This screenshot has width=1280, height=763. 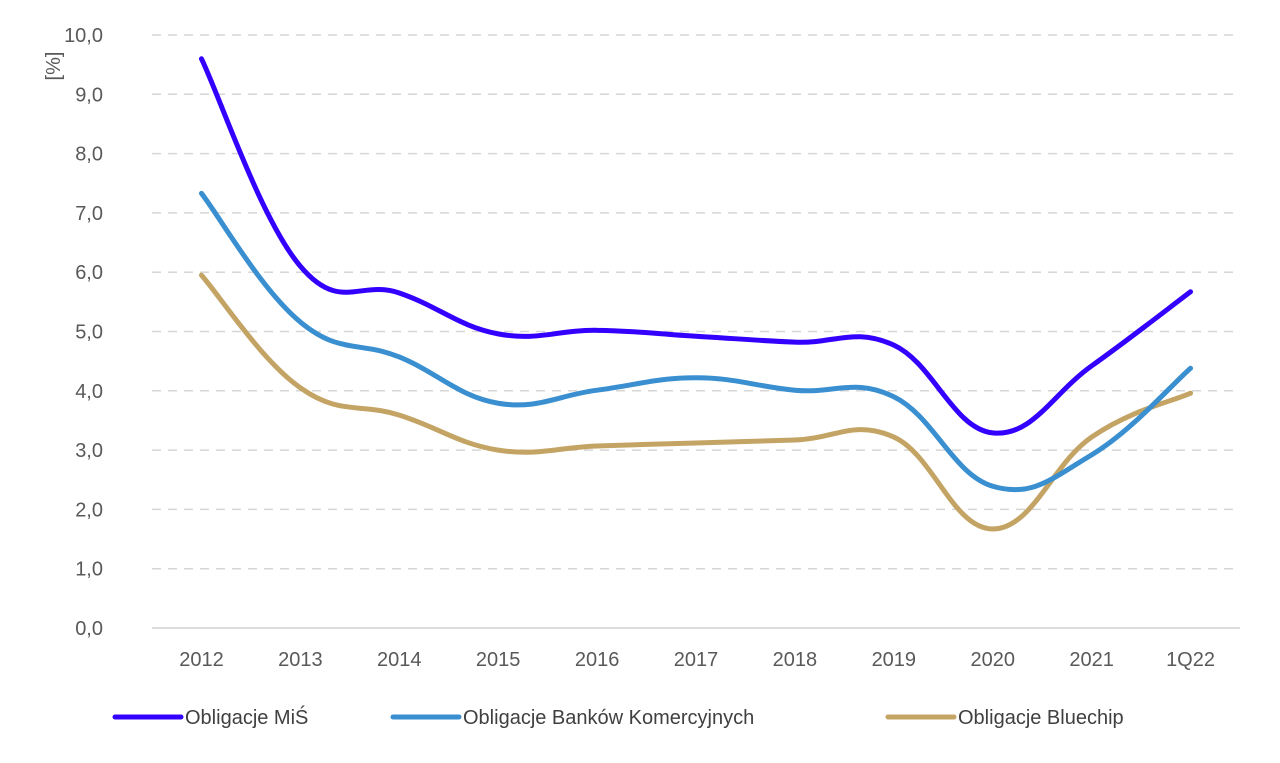 What do you see at coordinates (89, 510) in the screenshot?
I see `y-tick-label: 2,0` at bounding box center [89, 510].